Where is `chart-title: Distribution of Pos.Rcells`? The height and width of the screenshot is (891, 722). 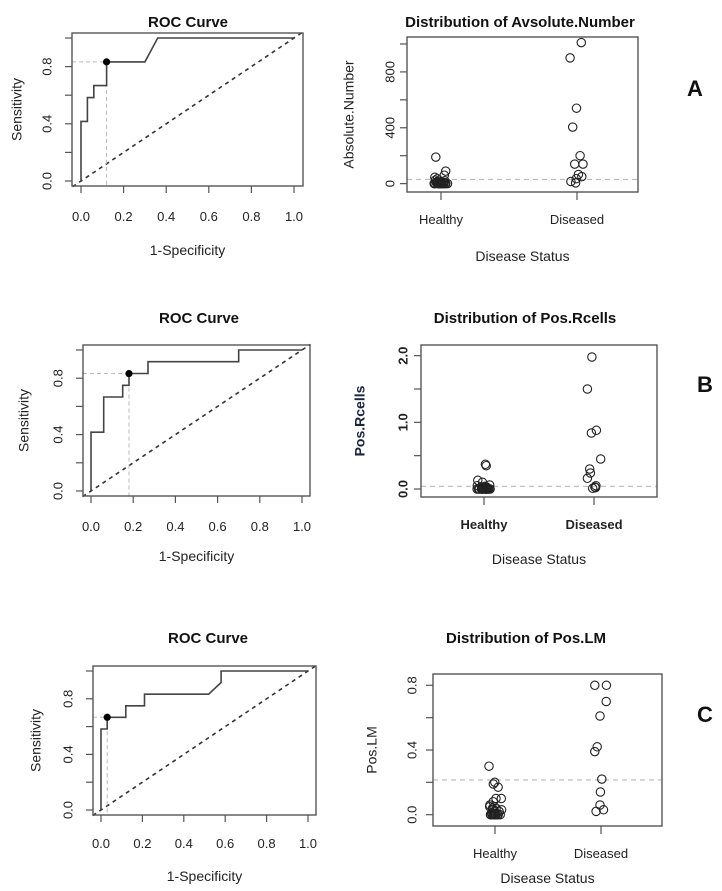 chart-title: Distribution of Pos.Rcells is located at coordinates (525, 318).